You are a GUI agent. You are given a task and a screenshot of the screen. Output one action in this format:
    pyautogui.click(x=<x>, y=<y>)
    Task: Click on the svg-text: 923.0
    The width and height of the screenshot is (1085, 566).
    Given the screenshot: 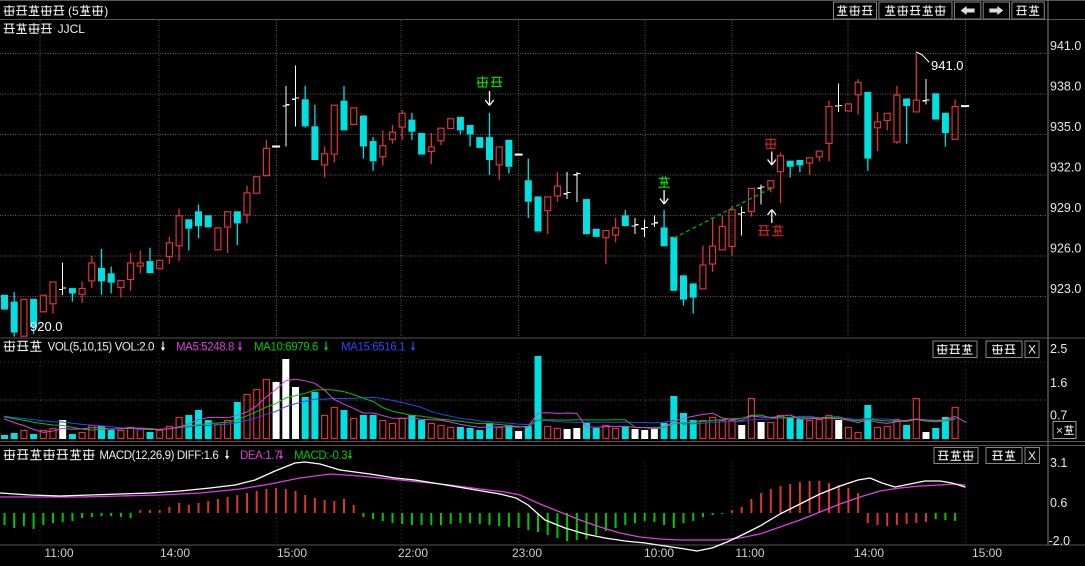 What is the action you would take?
    pyautogui.click(x=1065, y=289)
    